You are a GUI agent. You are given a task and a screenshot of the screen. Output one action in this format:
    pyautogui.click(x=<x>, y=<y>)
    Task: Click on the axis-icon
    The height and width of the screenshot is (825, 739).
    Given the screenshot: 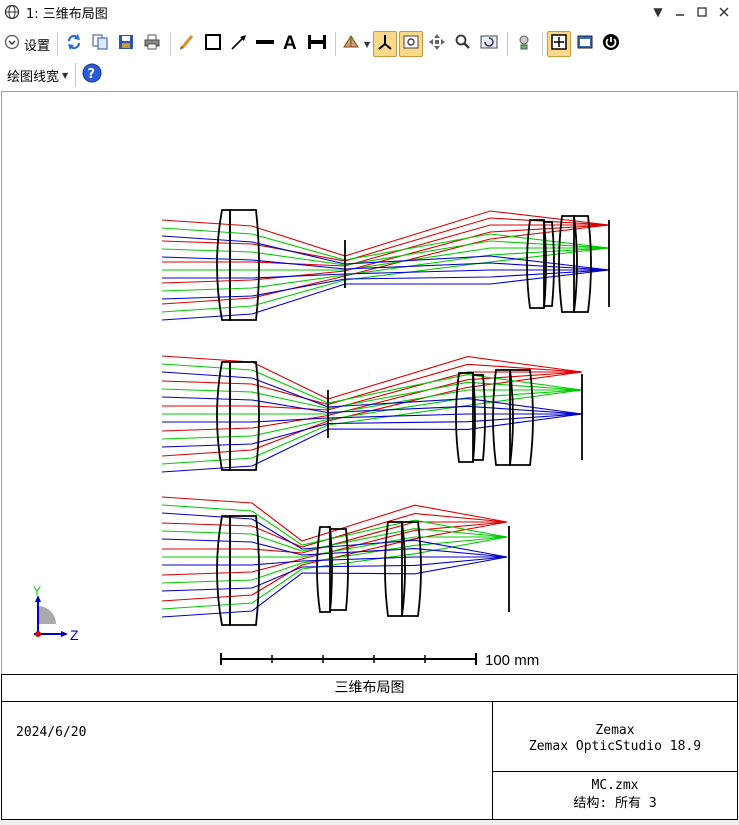 What is the action you would take?
    pyautogui.click(x=385, y=44)
    